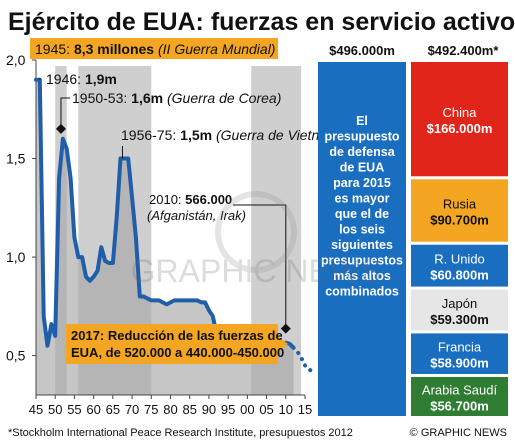  I want to click on country-segment: China$166.000m, so click(459, 119).